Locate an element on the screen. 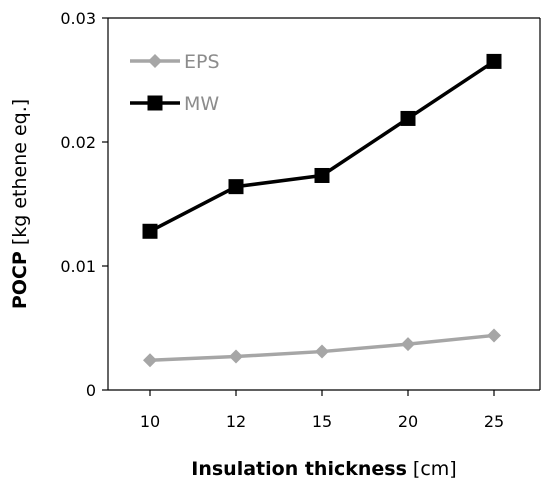 This screenshot has height=492, width=550. data-point-eps: EPS 12: 0.0027 is located at coordinates (236, 356).